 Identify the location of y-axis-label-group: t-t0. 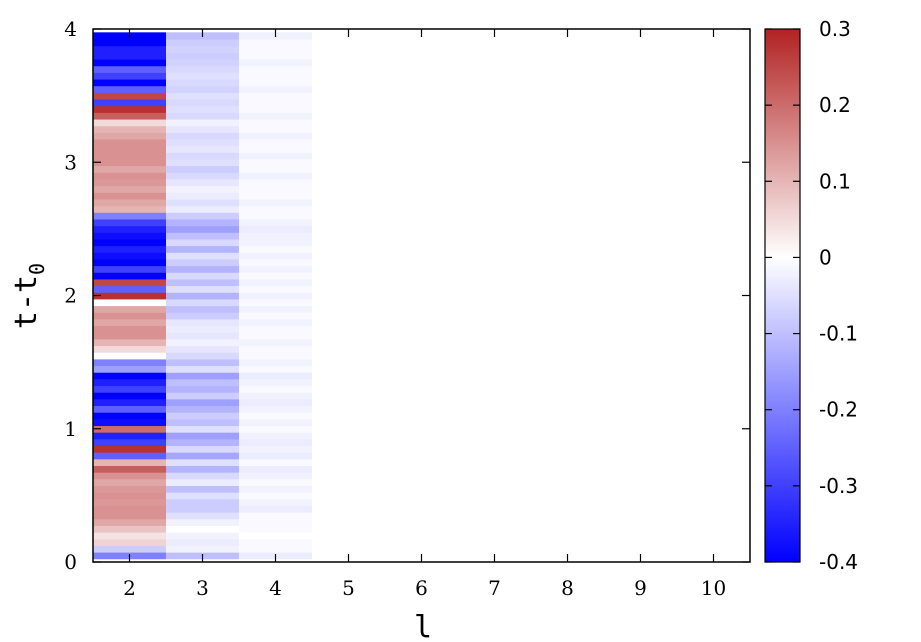
(29, 296).